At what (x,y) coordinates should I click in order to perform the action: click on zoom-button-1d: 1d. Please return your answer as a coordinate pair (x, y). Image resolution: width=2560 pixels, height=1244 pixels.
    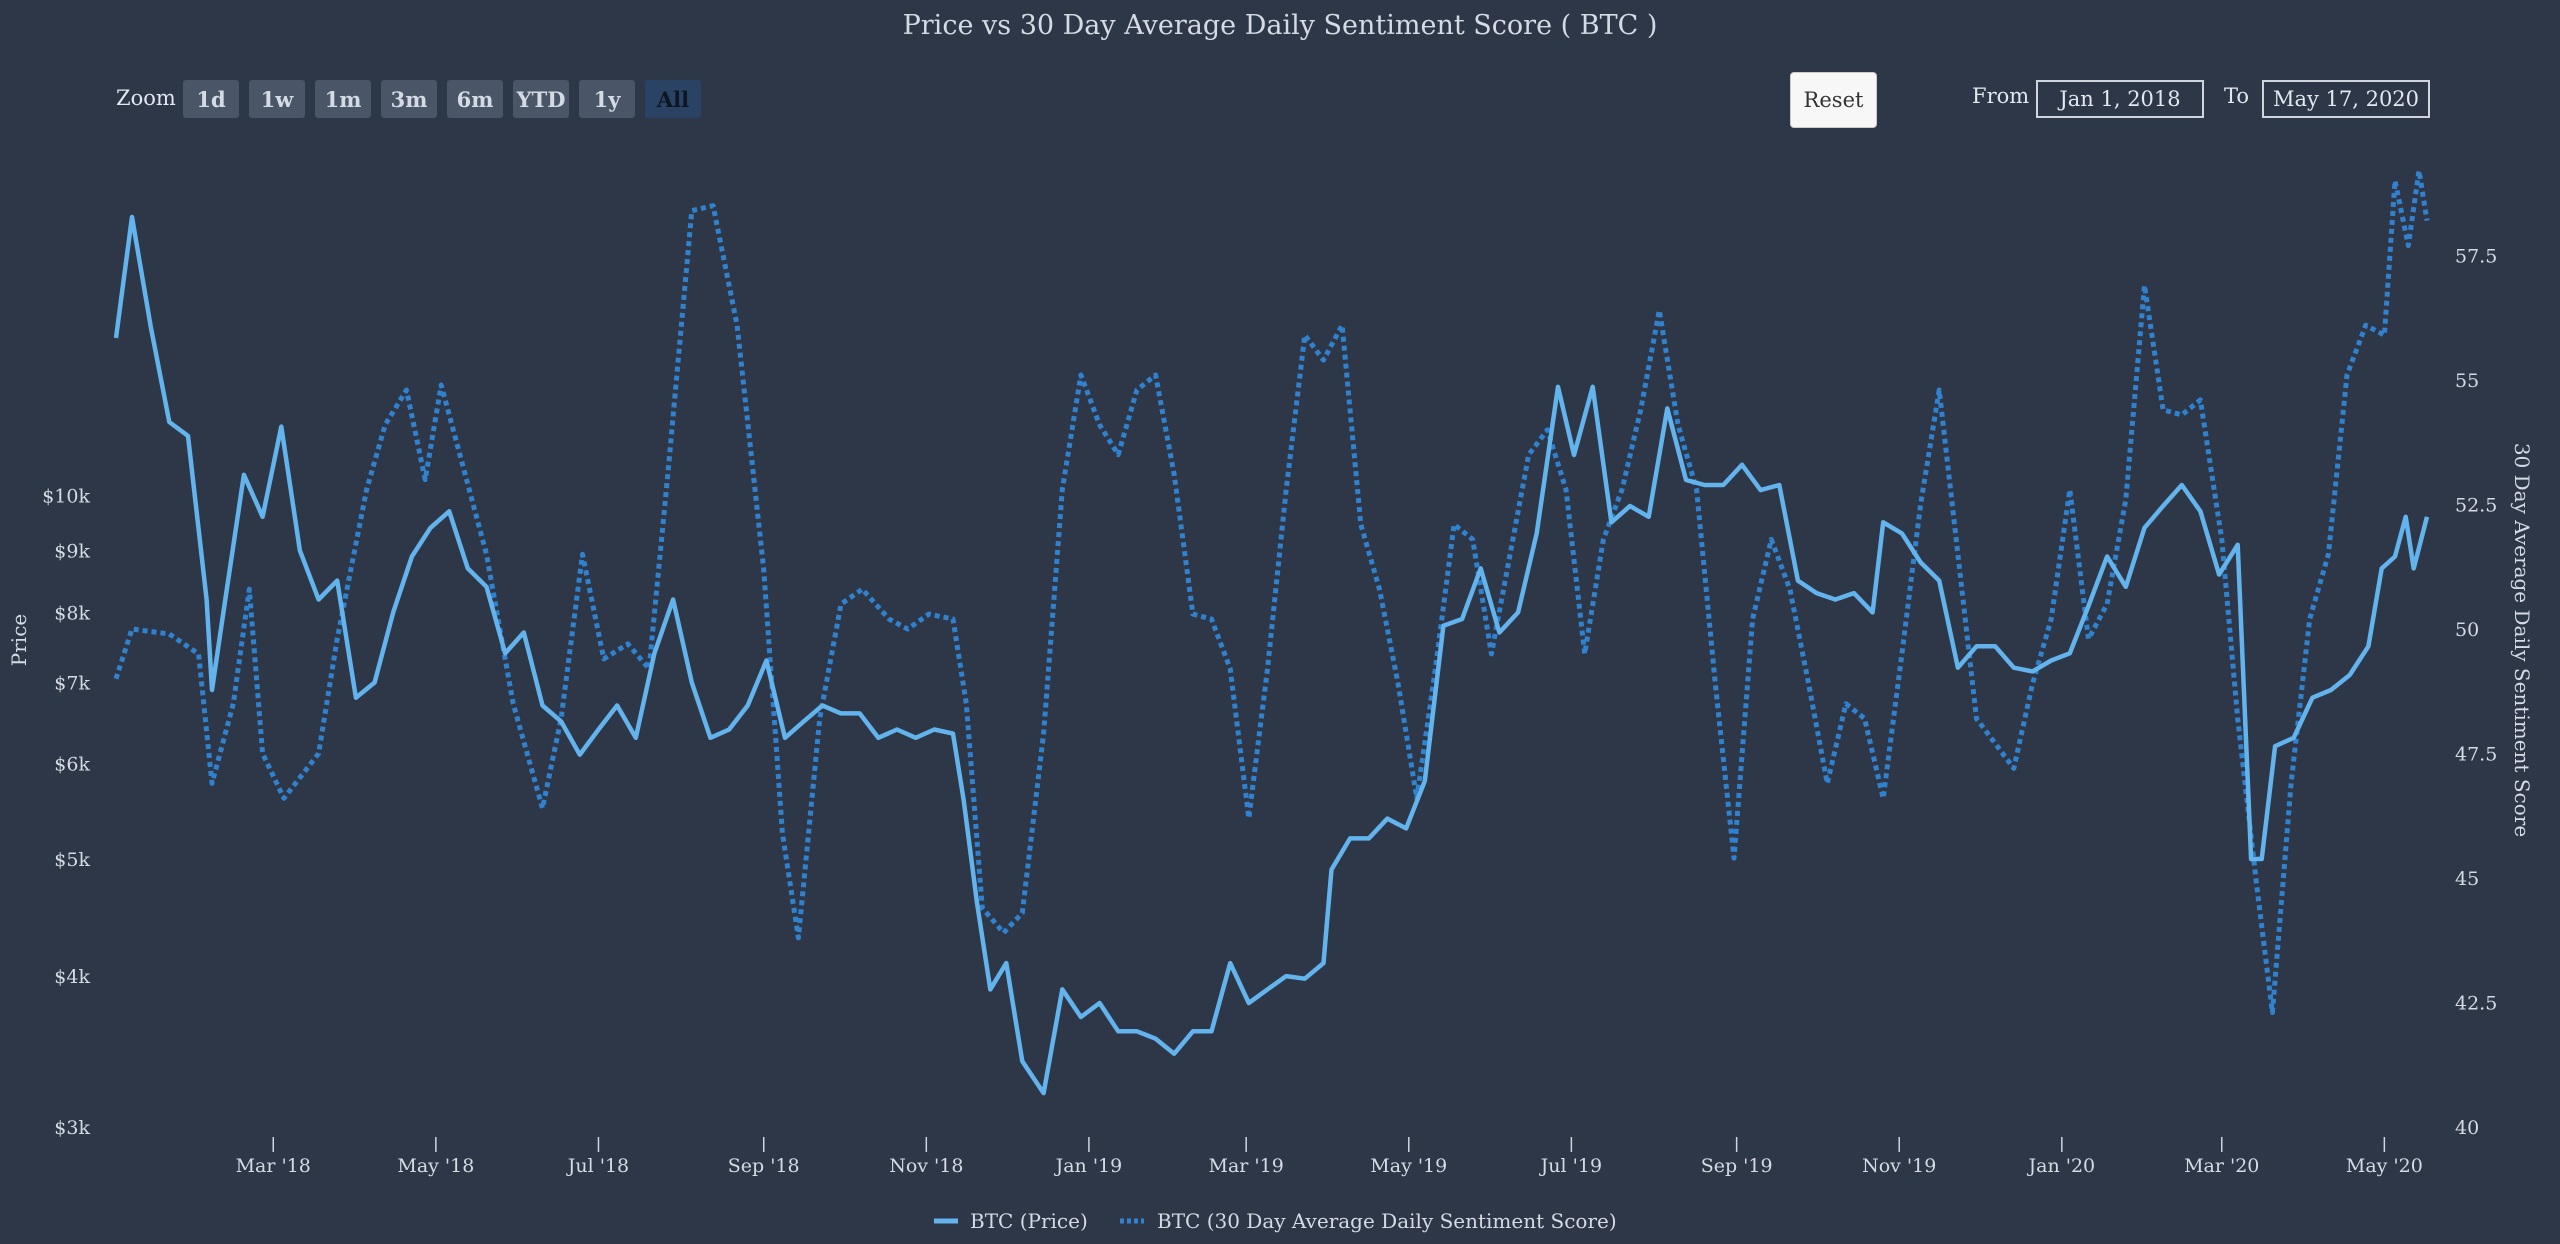
    Looking at the image, I should click on (211, 99).